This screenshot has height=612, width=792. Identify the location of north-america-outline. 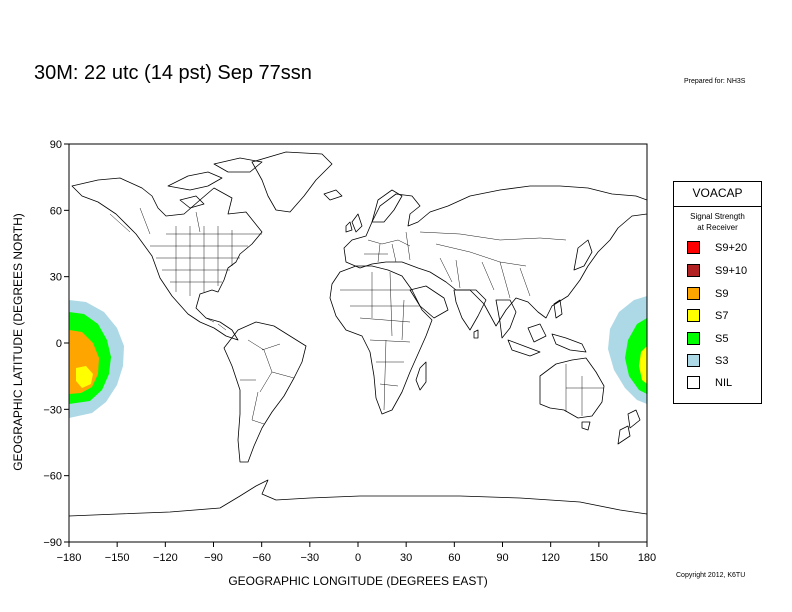
(167, 259).